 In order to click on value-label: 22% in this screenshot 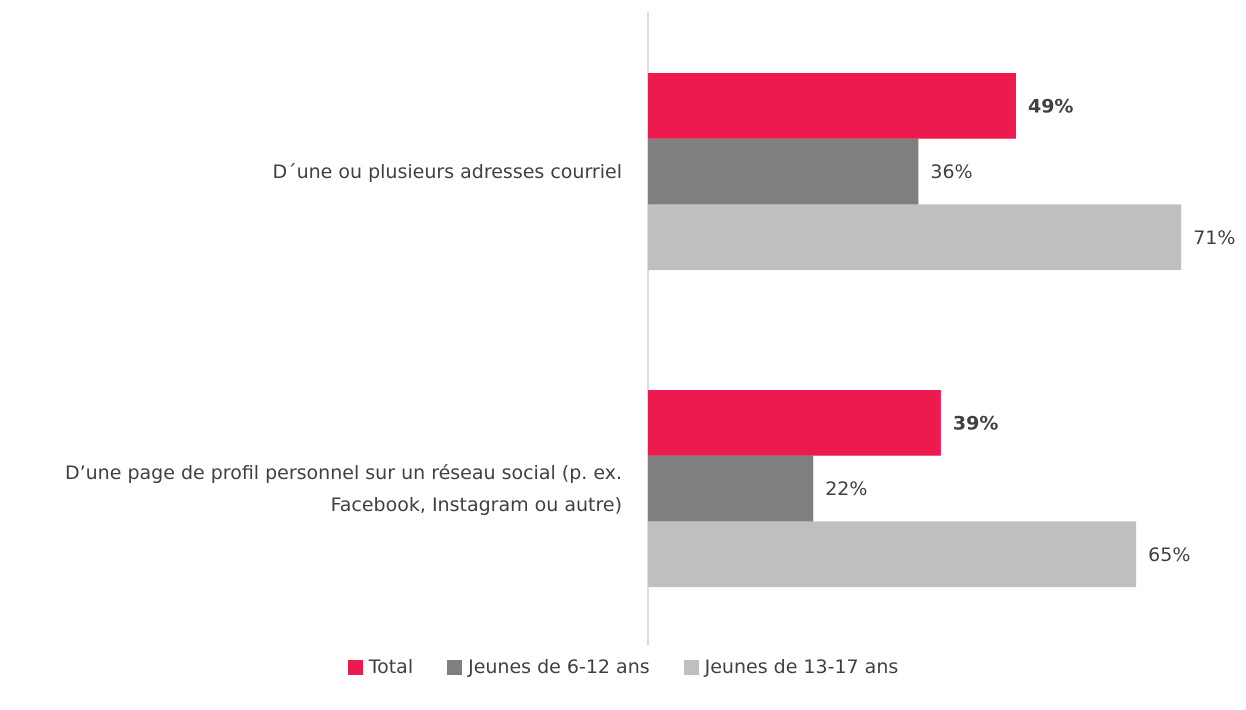, I will do `click(846, 489)`.